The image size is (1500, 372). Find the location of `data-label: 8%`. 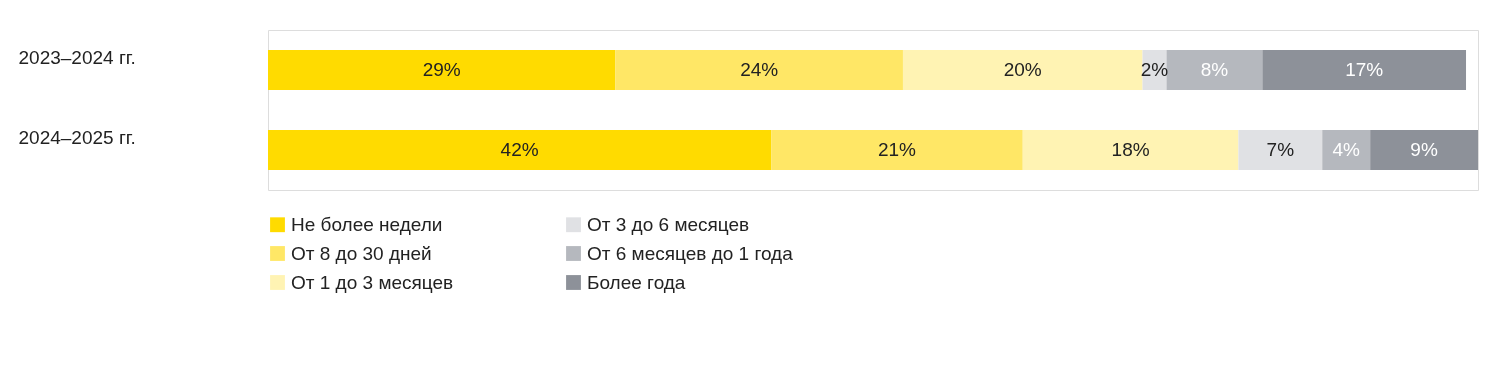

data-label: 8% is located at coordinates (1214, 69).